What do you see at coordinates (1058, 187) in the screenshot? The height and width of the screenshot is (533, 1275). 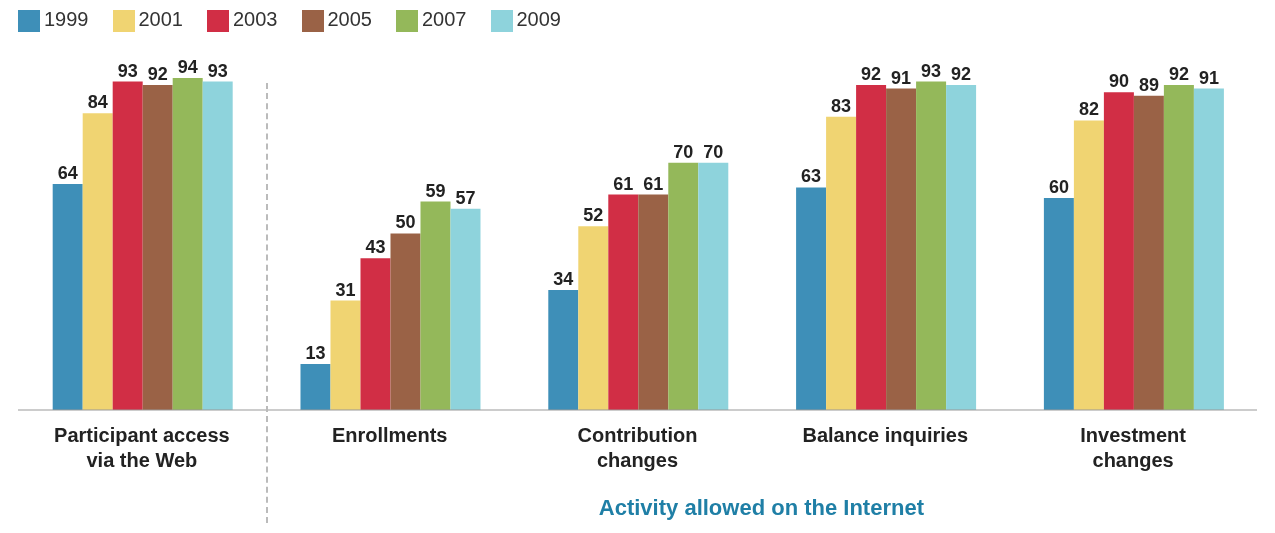 I see `data-label: 60` at bounding box center [1058, 187].